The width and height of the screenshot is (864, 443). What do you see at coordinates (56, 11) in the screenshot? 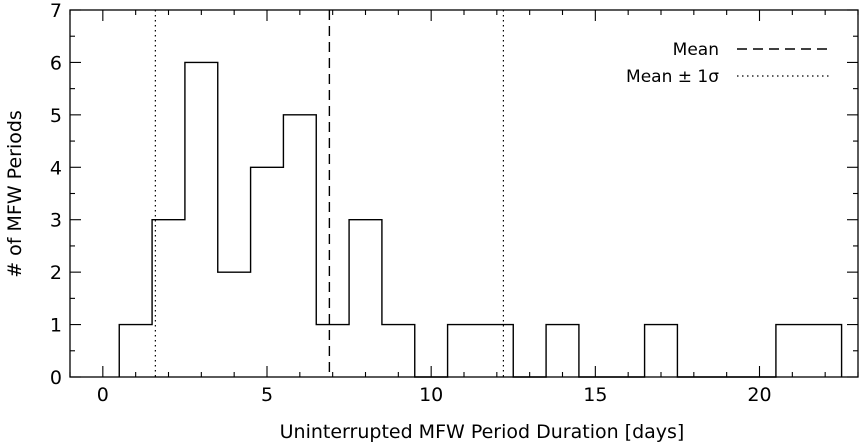
I see `y-tick-label: 7` at bounding box center [56, 11].